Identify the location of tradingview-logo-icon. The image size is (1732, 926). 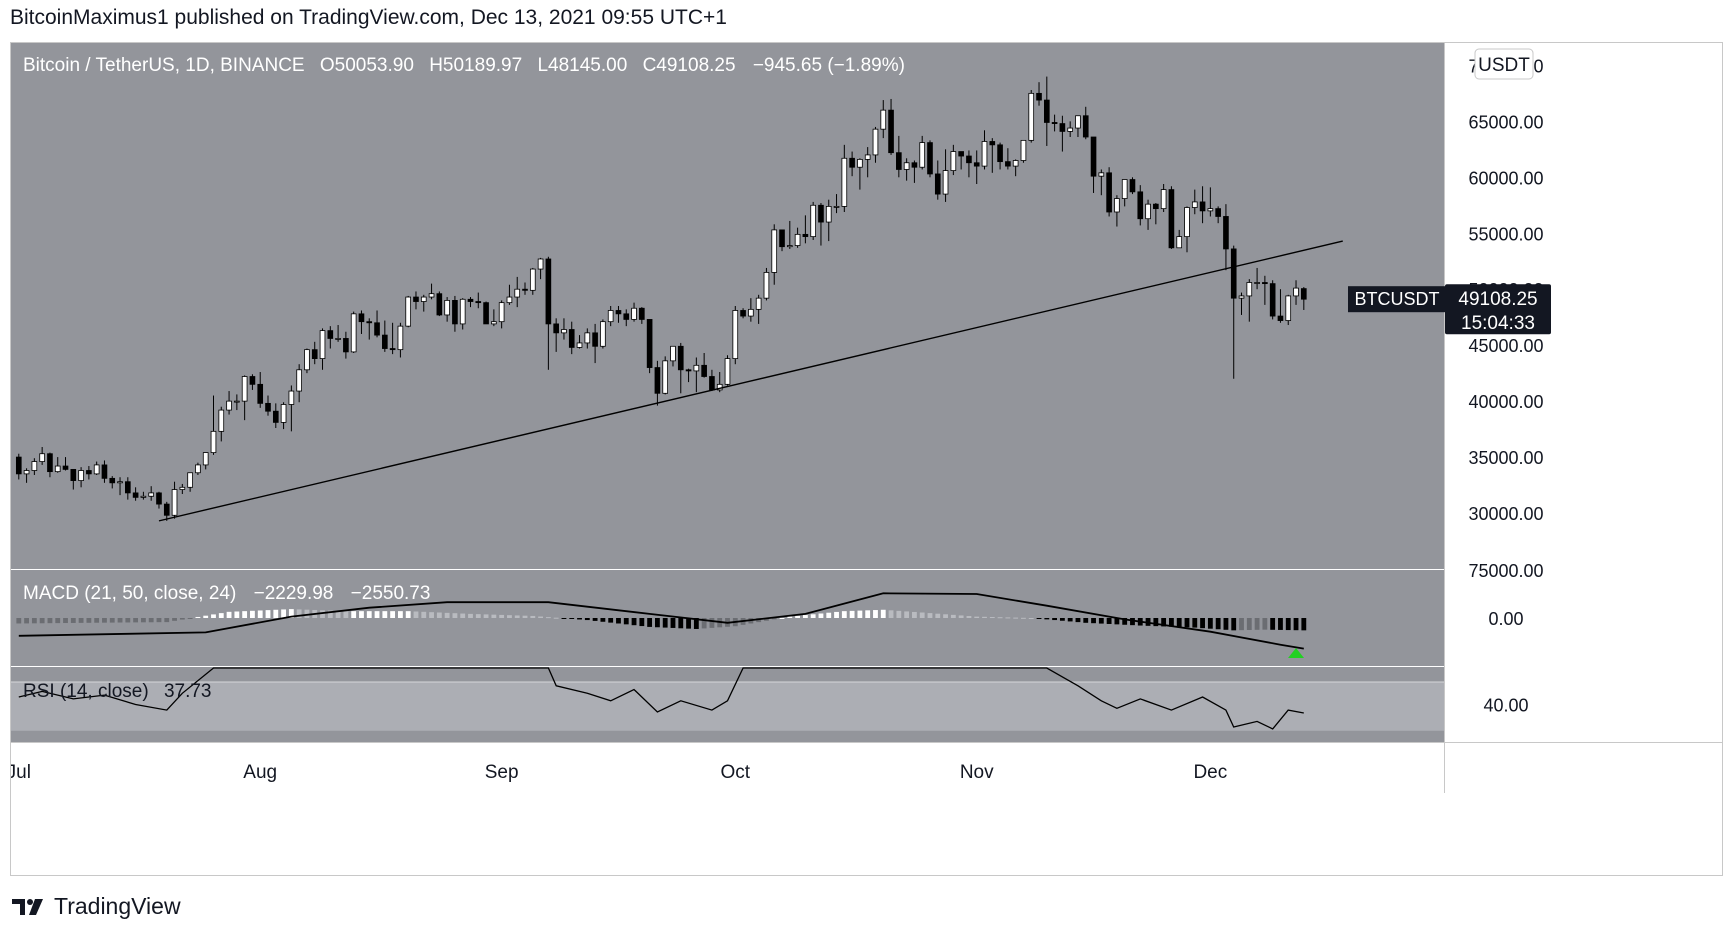
(27, 906).